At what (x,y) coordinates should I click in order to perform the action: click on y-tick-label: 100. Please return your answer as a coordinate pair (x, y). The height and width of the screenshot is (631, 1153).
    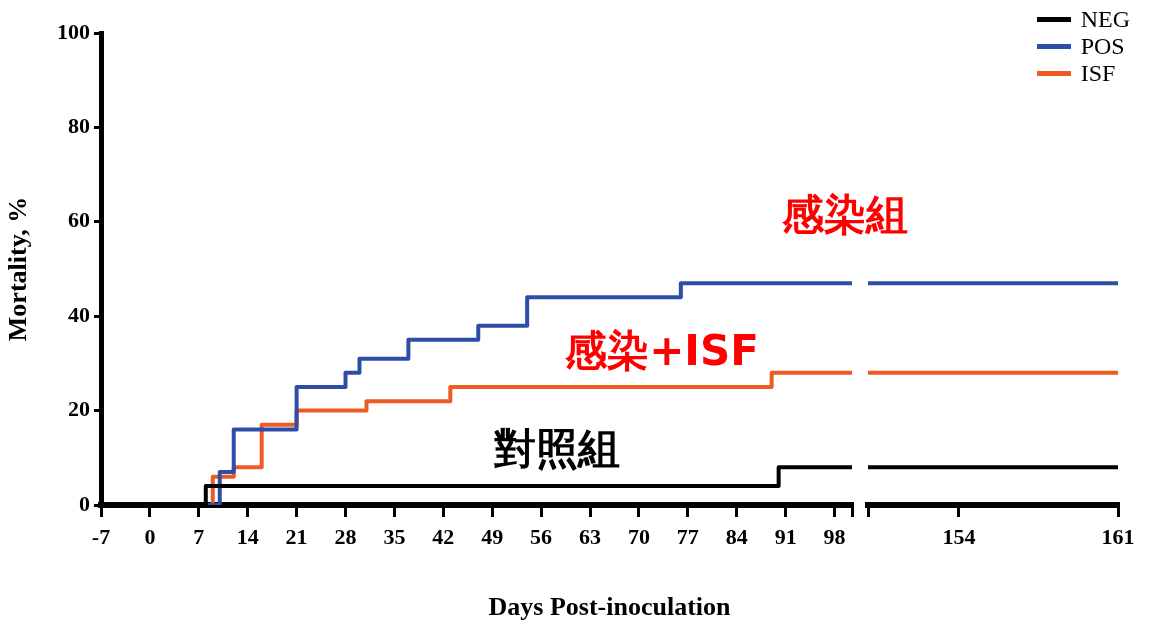
    Looking at the image, I should click on (73, 31).